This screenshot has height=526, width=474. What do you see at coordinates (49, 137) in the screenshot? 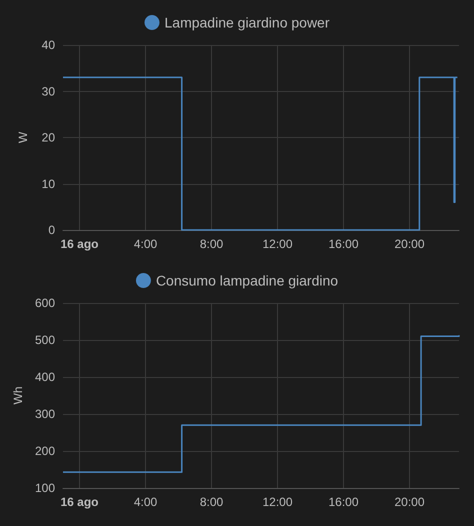
I see `y-tick-label: 20` at bounding box center [49, 137].